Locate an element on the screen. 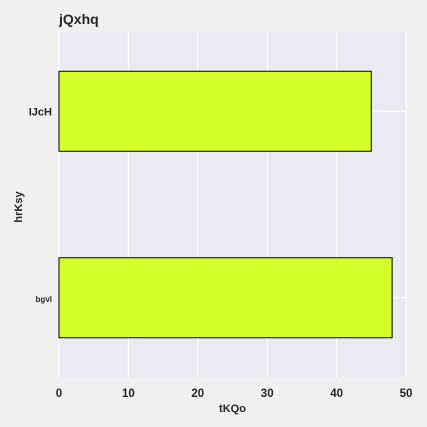 This screenshot has height=427, width=427. category-labels: IJcH bgvl is located at coordinates (40, 205).